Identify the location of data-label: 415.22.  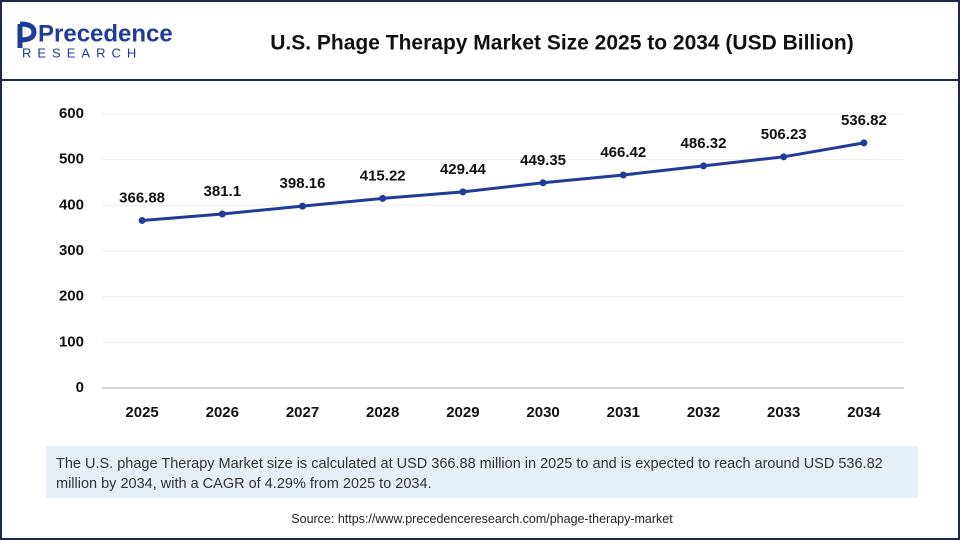
(383, 175).